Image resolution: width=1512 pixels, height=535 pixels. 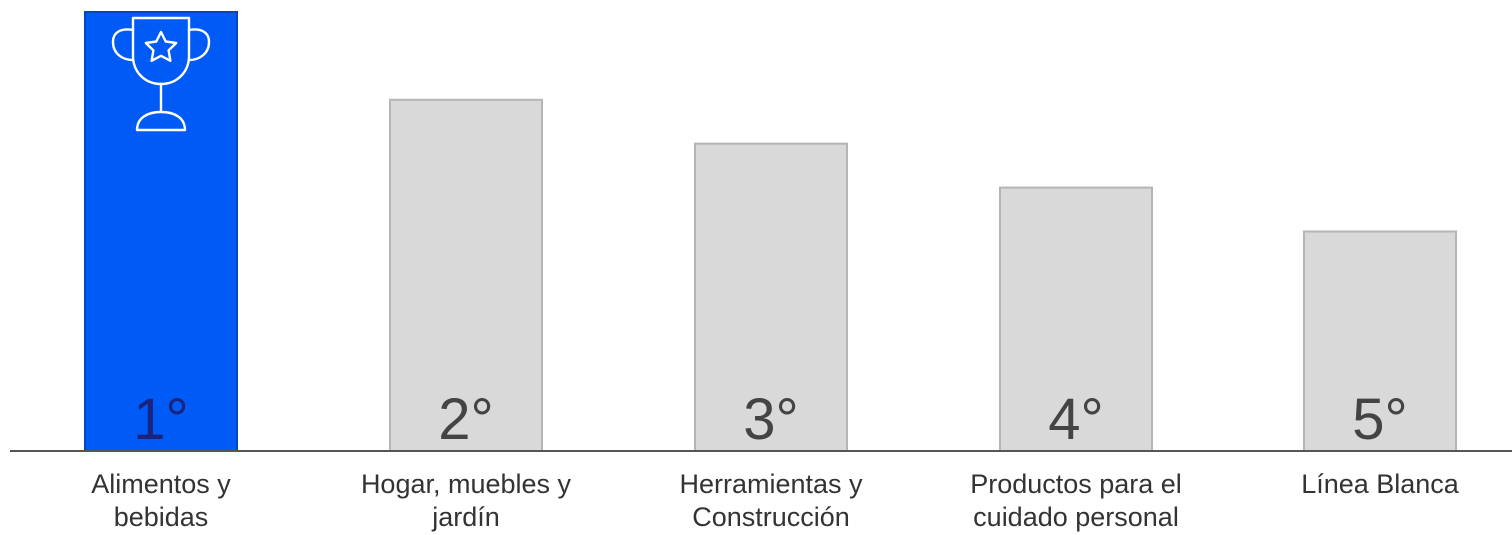 What do you see at coordinates (466, 500) in the screenshot?
I see `category-label-2: Hogar, muebles y jardín` at bounding box center [466, 500].